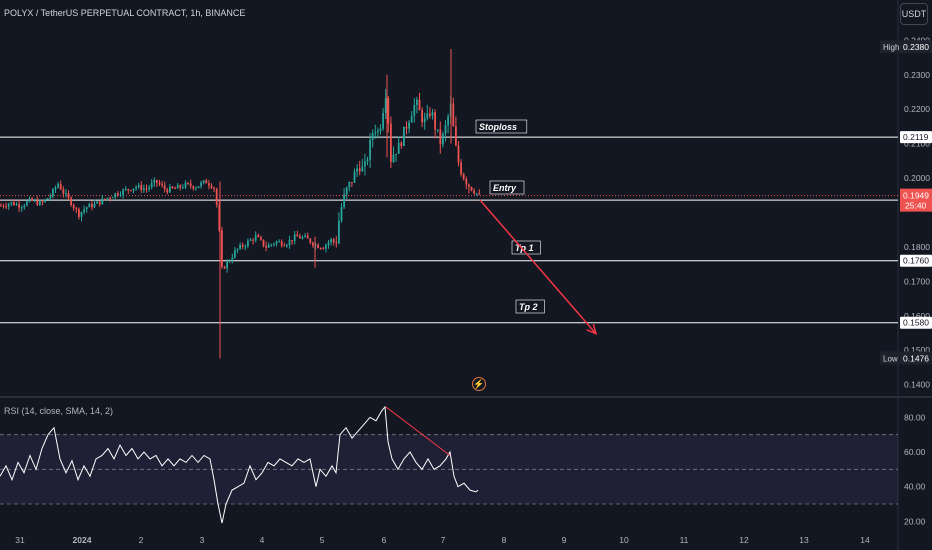 The image size is (932, 550). What do you see at coordinates (917, 281) in the screenshot?
I see `price-tick-label: 0.1700` at bounding box center [917, 281].